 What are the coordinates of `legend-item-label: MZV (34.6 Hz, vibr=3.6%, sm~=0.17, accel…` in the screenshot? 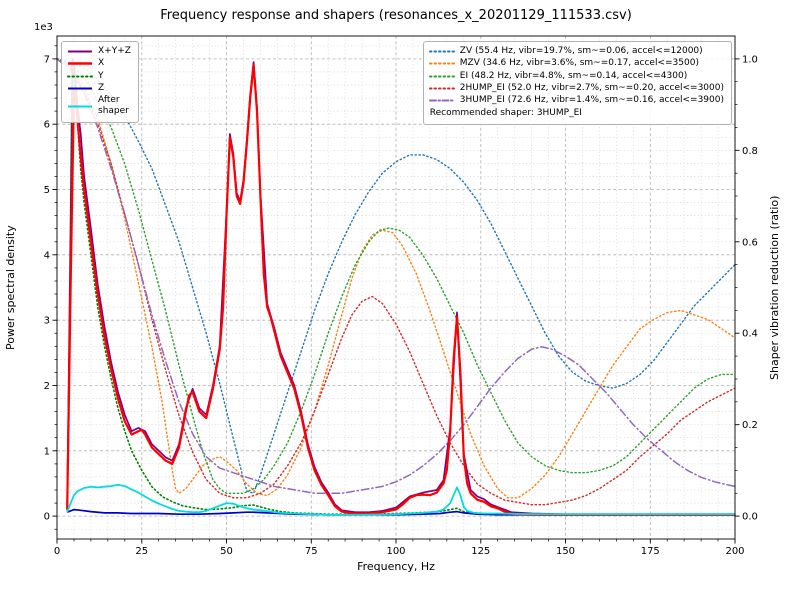 It's located at (579, 63).